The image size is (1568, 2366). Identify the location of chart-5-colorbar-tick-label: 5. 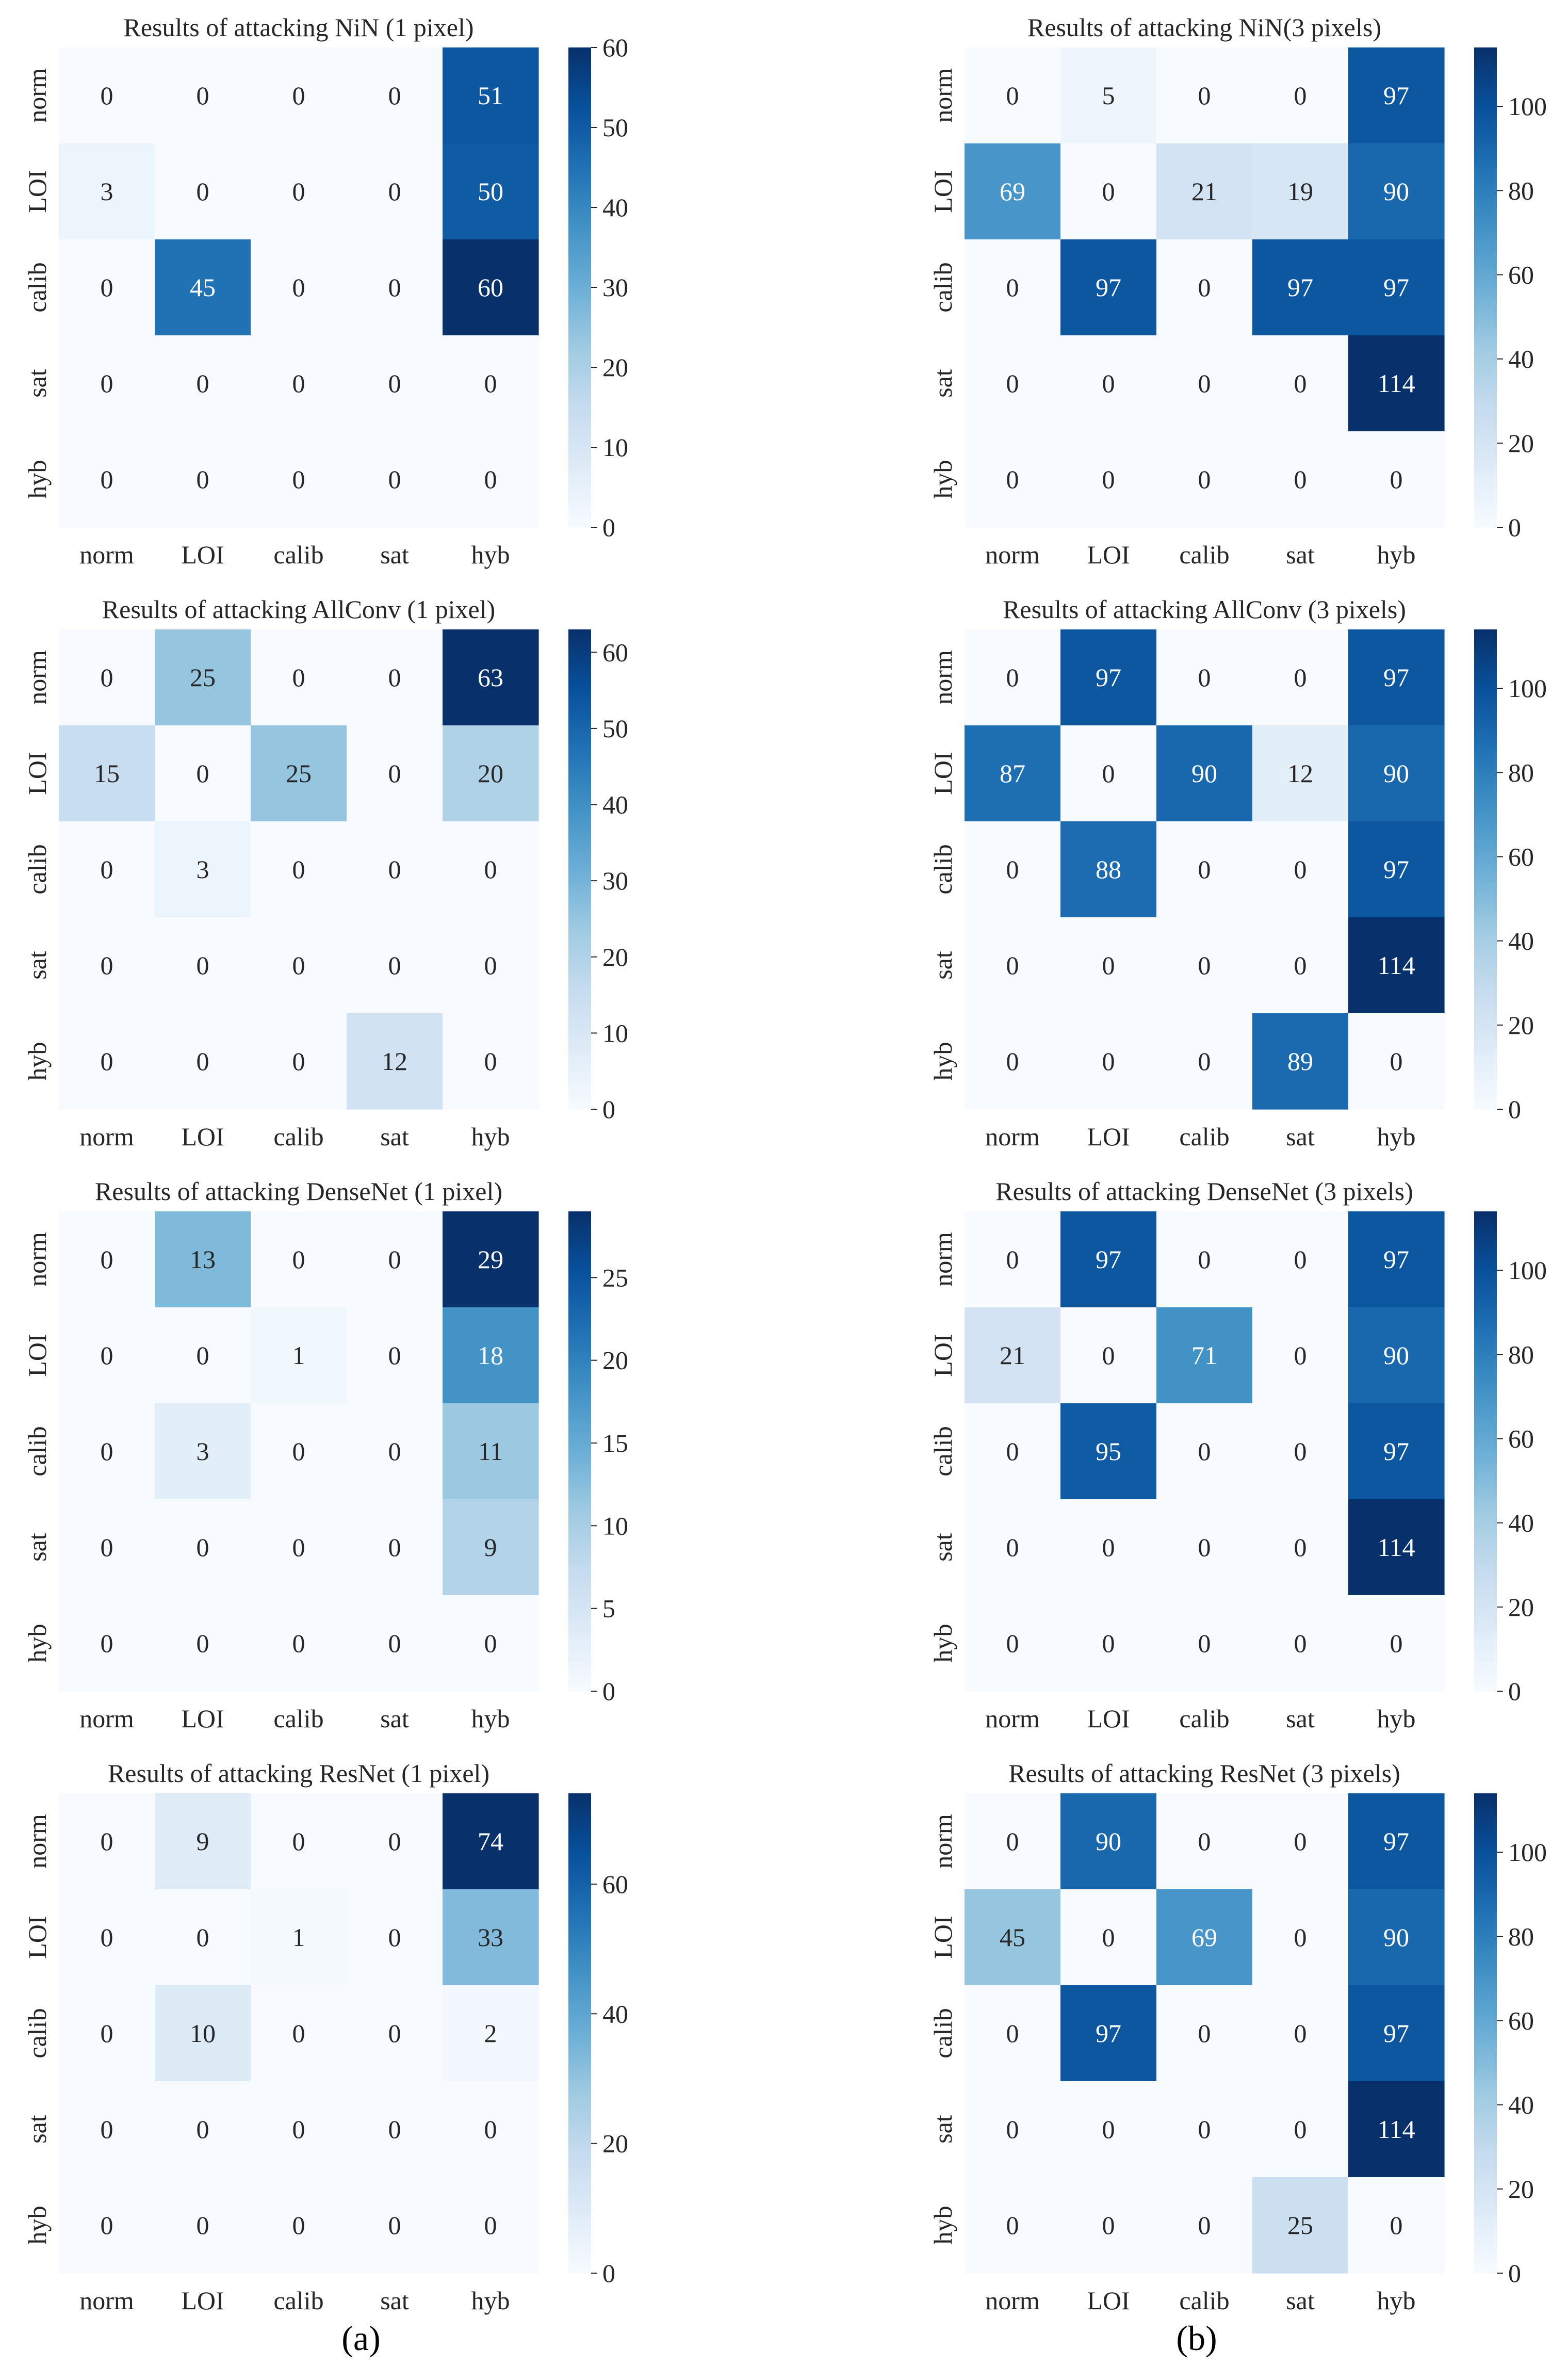
(608, 1609).